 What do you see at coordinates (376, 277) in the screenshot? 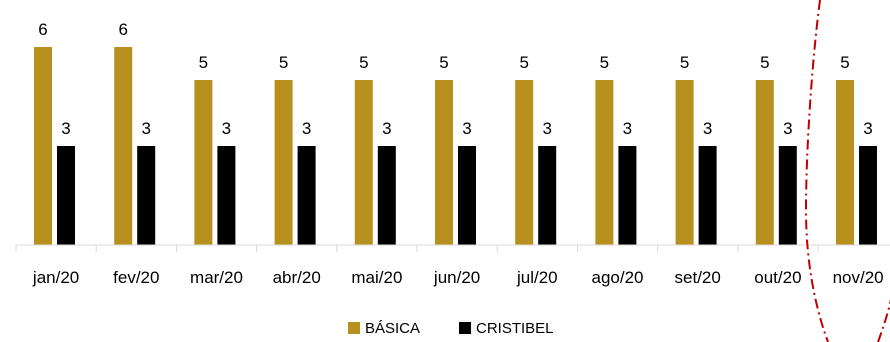
I see `x-tick-label-mai-20: mai/20` at bounding box center [376, 277].